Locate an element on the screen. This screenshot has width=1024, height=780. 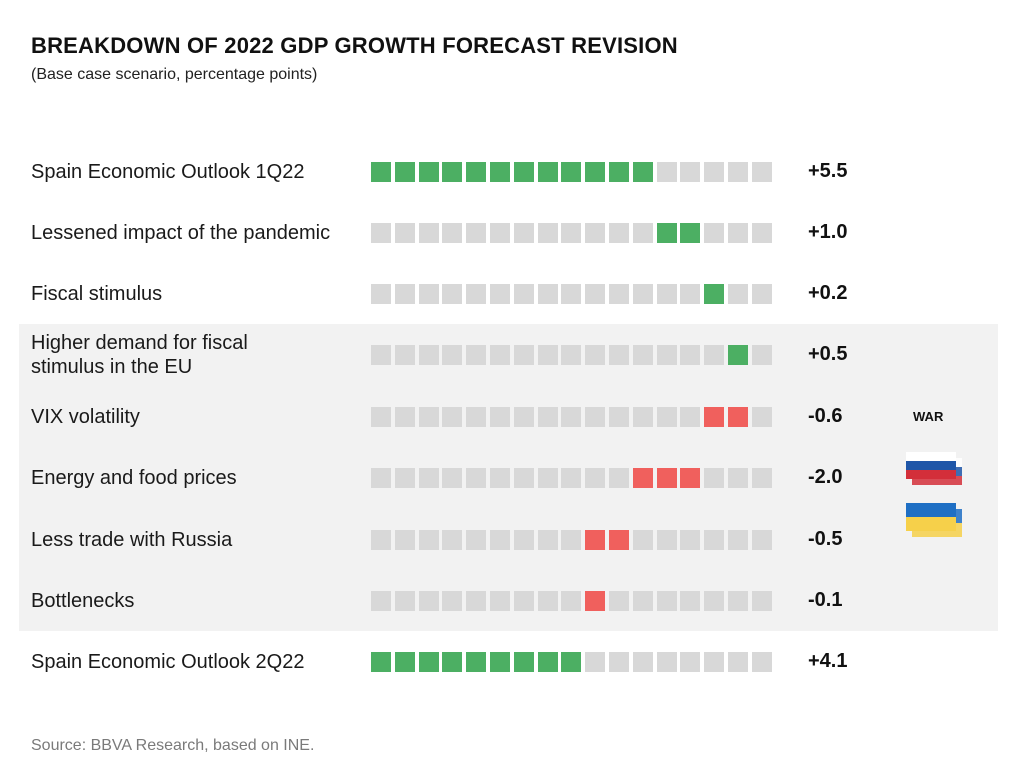
row-label: Lessened impact of the pandemic is located at coordinates (181, 233).